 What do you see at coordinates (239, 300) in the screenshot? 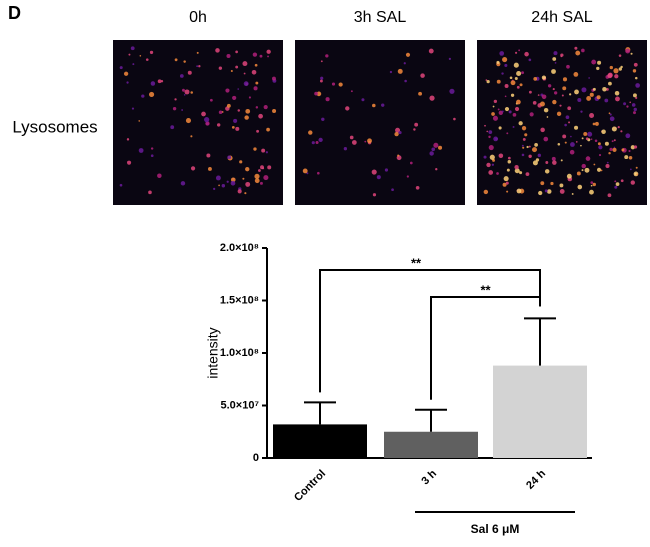
I see `y-tick-label: 1.5×10⁸` at bounding box center [239, 300].